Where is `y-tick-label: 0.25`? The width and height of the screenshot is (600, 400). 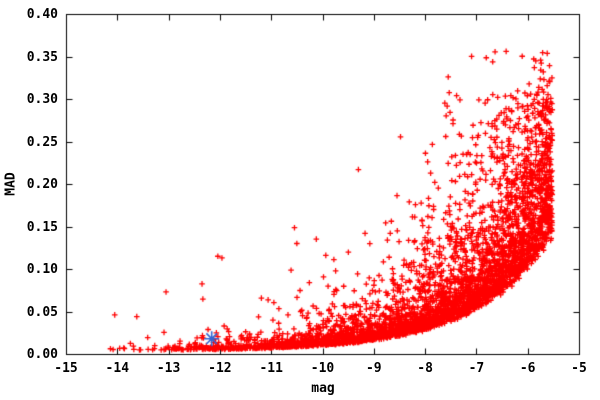
y-tick-label: 0.25 is located at coordinates (42, 142).